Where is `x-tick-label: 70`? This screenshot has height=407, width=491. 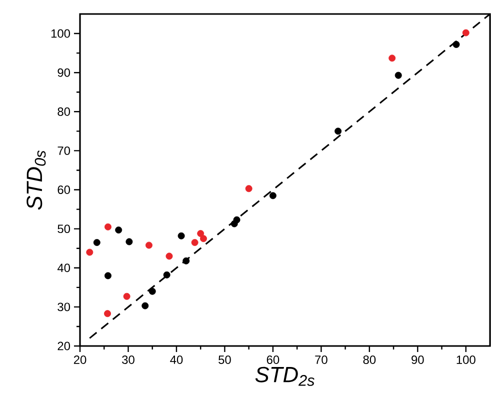
x-tick-label: 70 is located at coordinates (321, 360).